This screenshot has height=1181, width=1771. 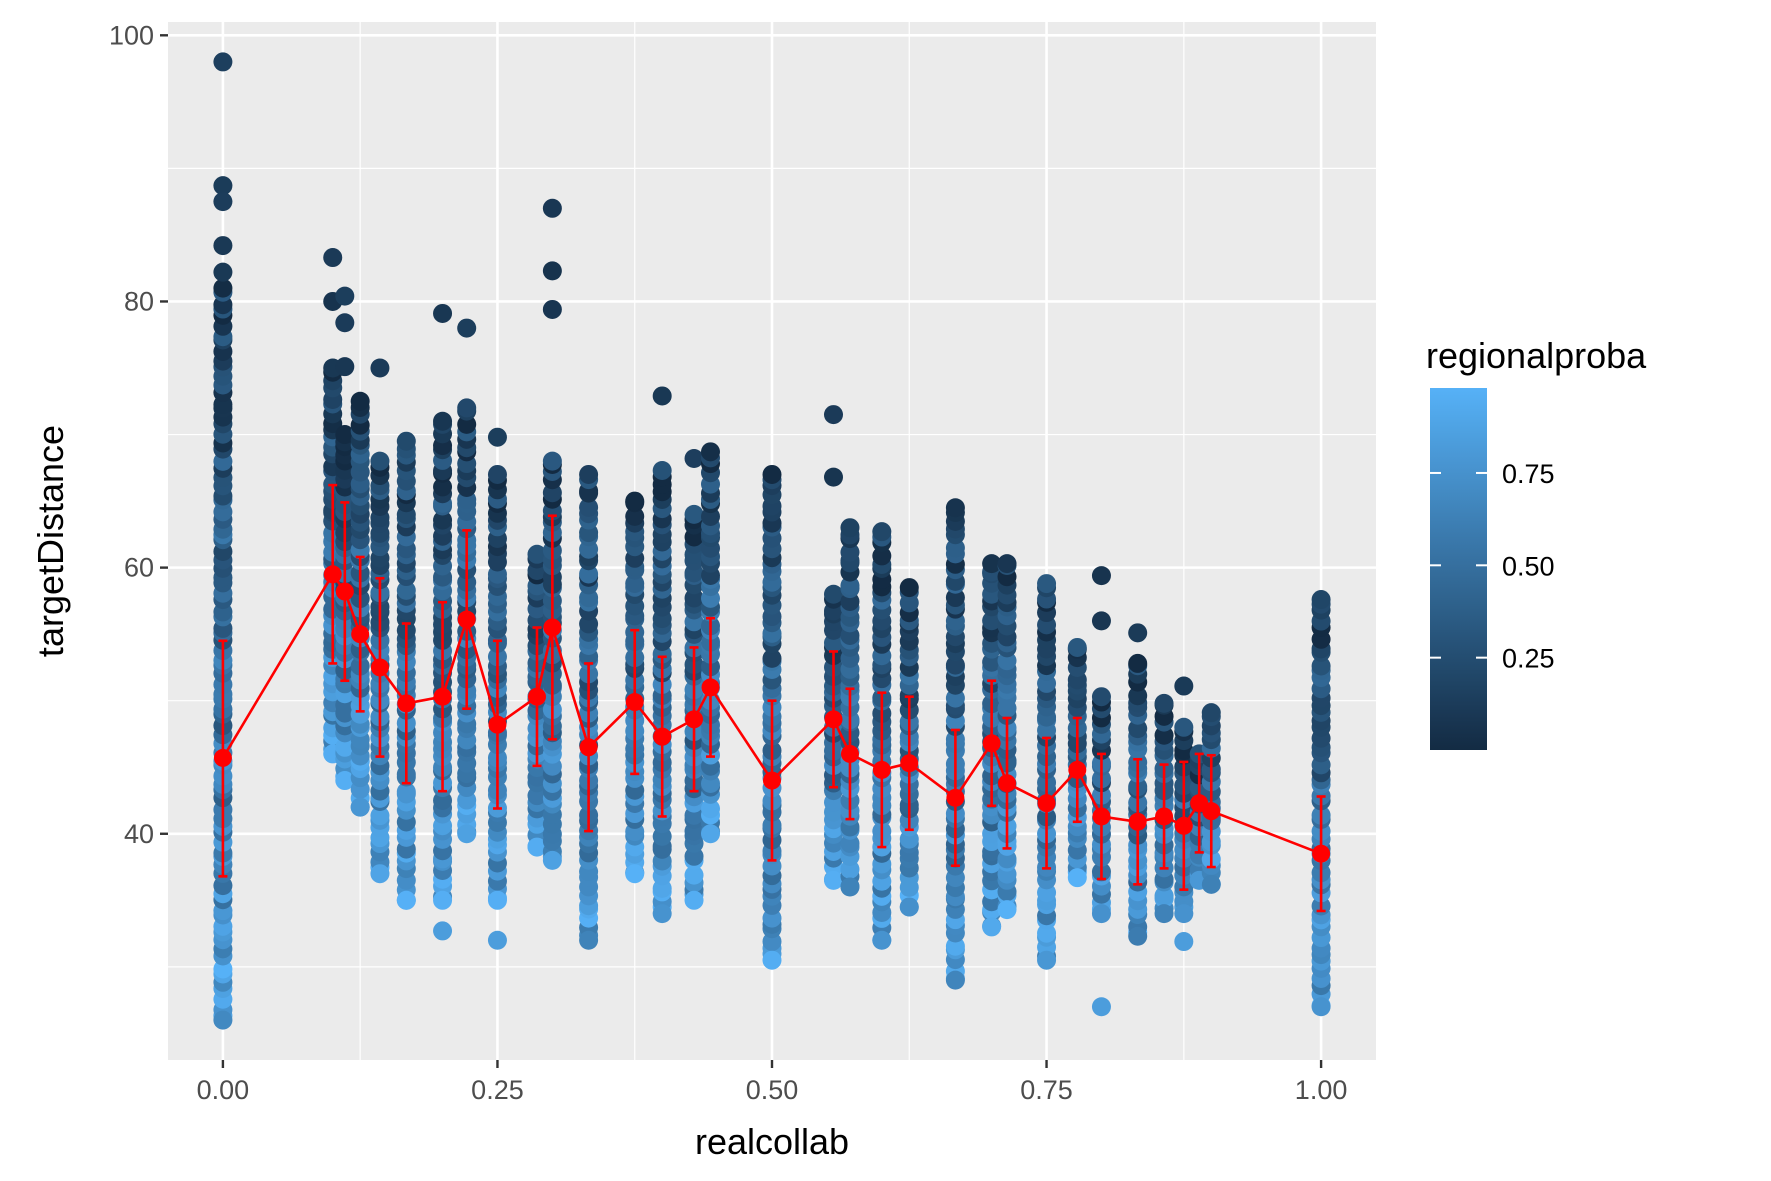 What do you see at coordinates (1528, 474) in the screenshot?
I see `legend-label: 0.75` at bounding box center [1528, 474].